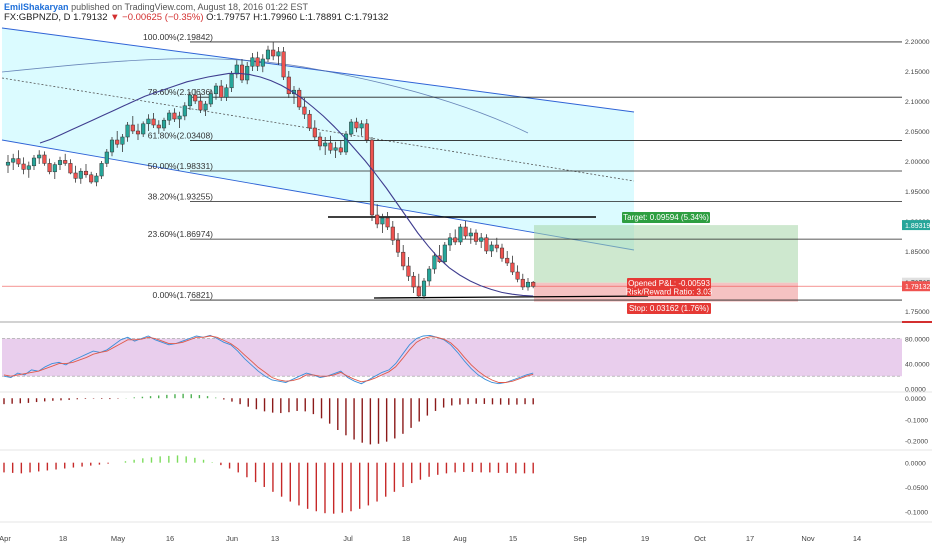  What do you see at coordinates (36, 7) in the screenshot?
I see `author-name: EmilShakaryan` at bounding box center [36, 7].